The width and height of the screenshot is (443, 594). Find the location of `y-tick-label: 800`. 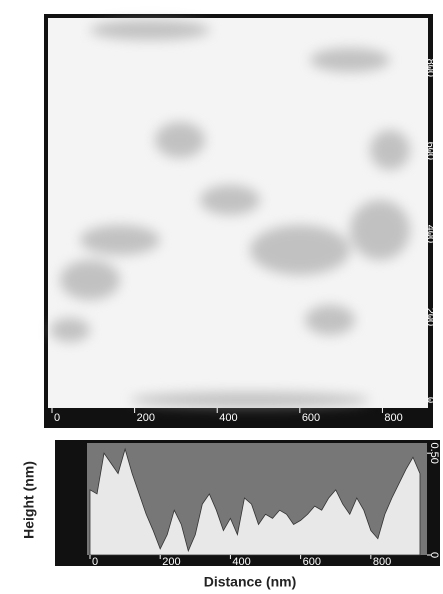

y-tick-label: 800 is located at coordinates (430, 68).